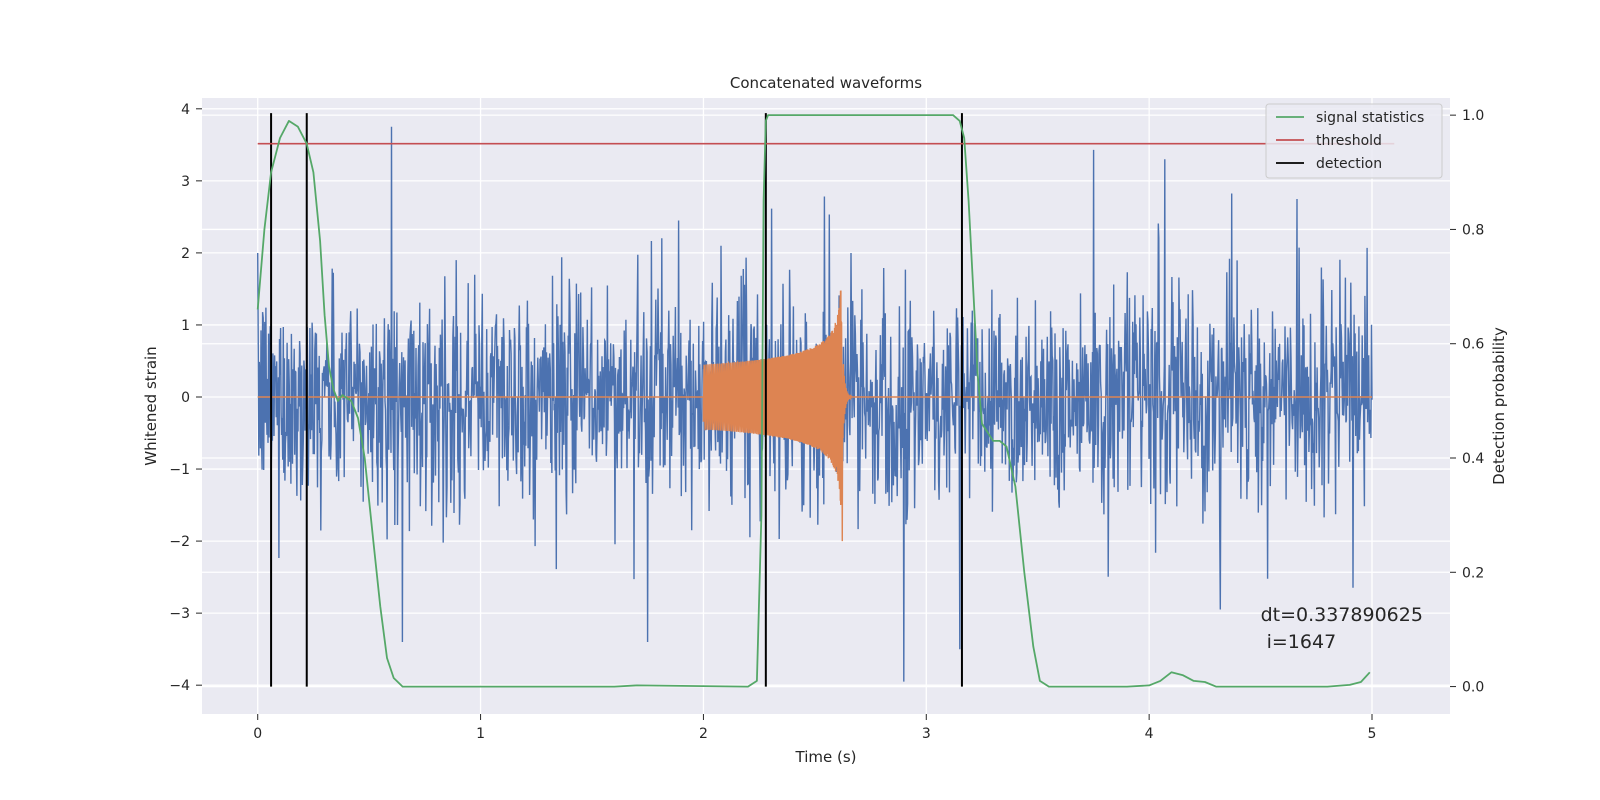 The image size is (1600, 800). Describe the element at coordinates (1467, 402) in the screenshot. I see `right-axis-ticks: 0.0 0.2 0.4 0.6 0.8 1.0` at that location.